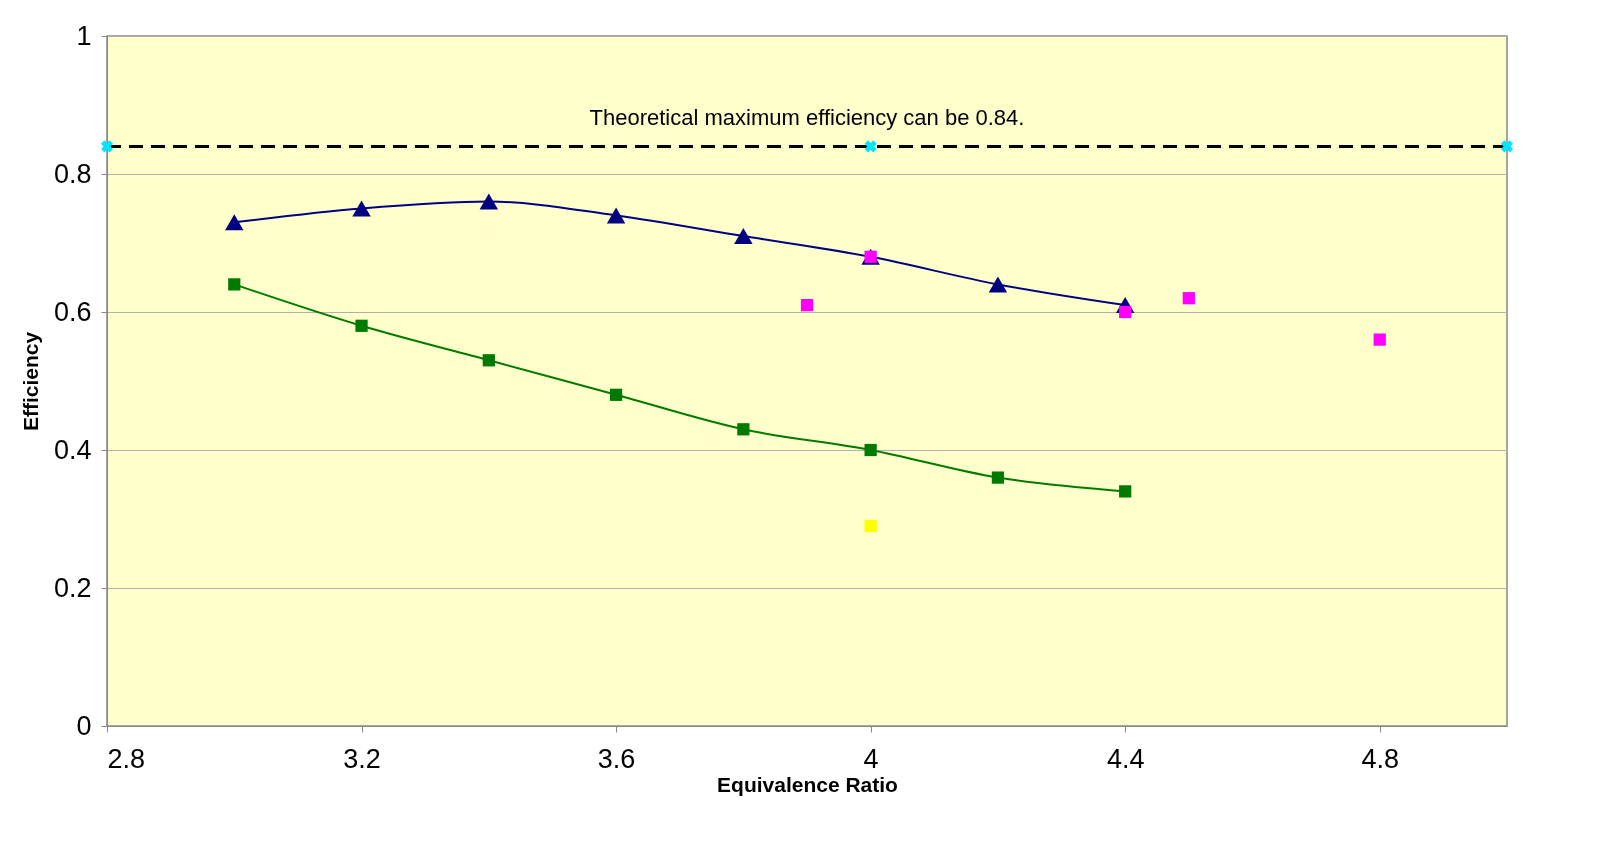  What do you see at coordinates (807, 118) in the screenshot?
I see `ref-line-label: Theoretical maximum efficiency can be 0.84.` at bounding box center [807, 118].